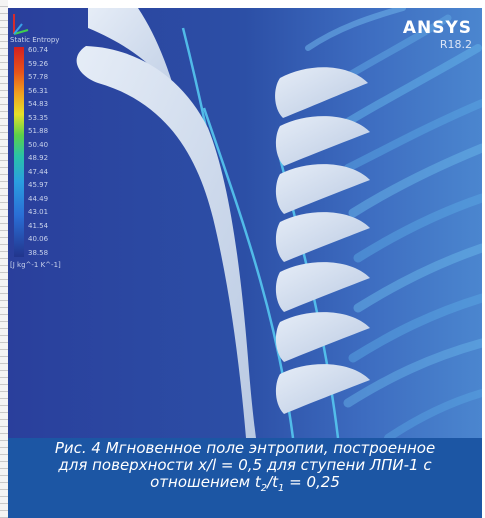 The width and height of the screenshot is (485, 518). I want to click on caption-sub-2: 2, so click(264, 488).